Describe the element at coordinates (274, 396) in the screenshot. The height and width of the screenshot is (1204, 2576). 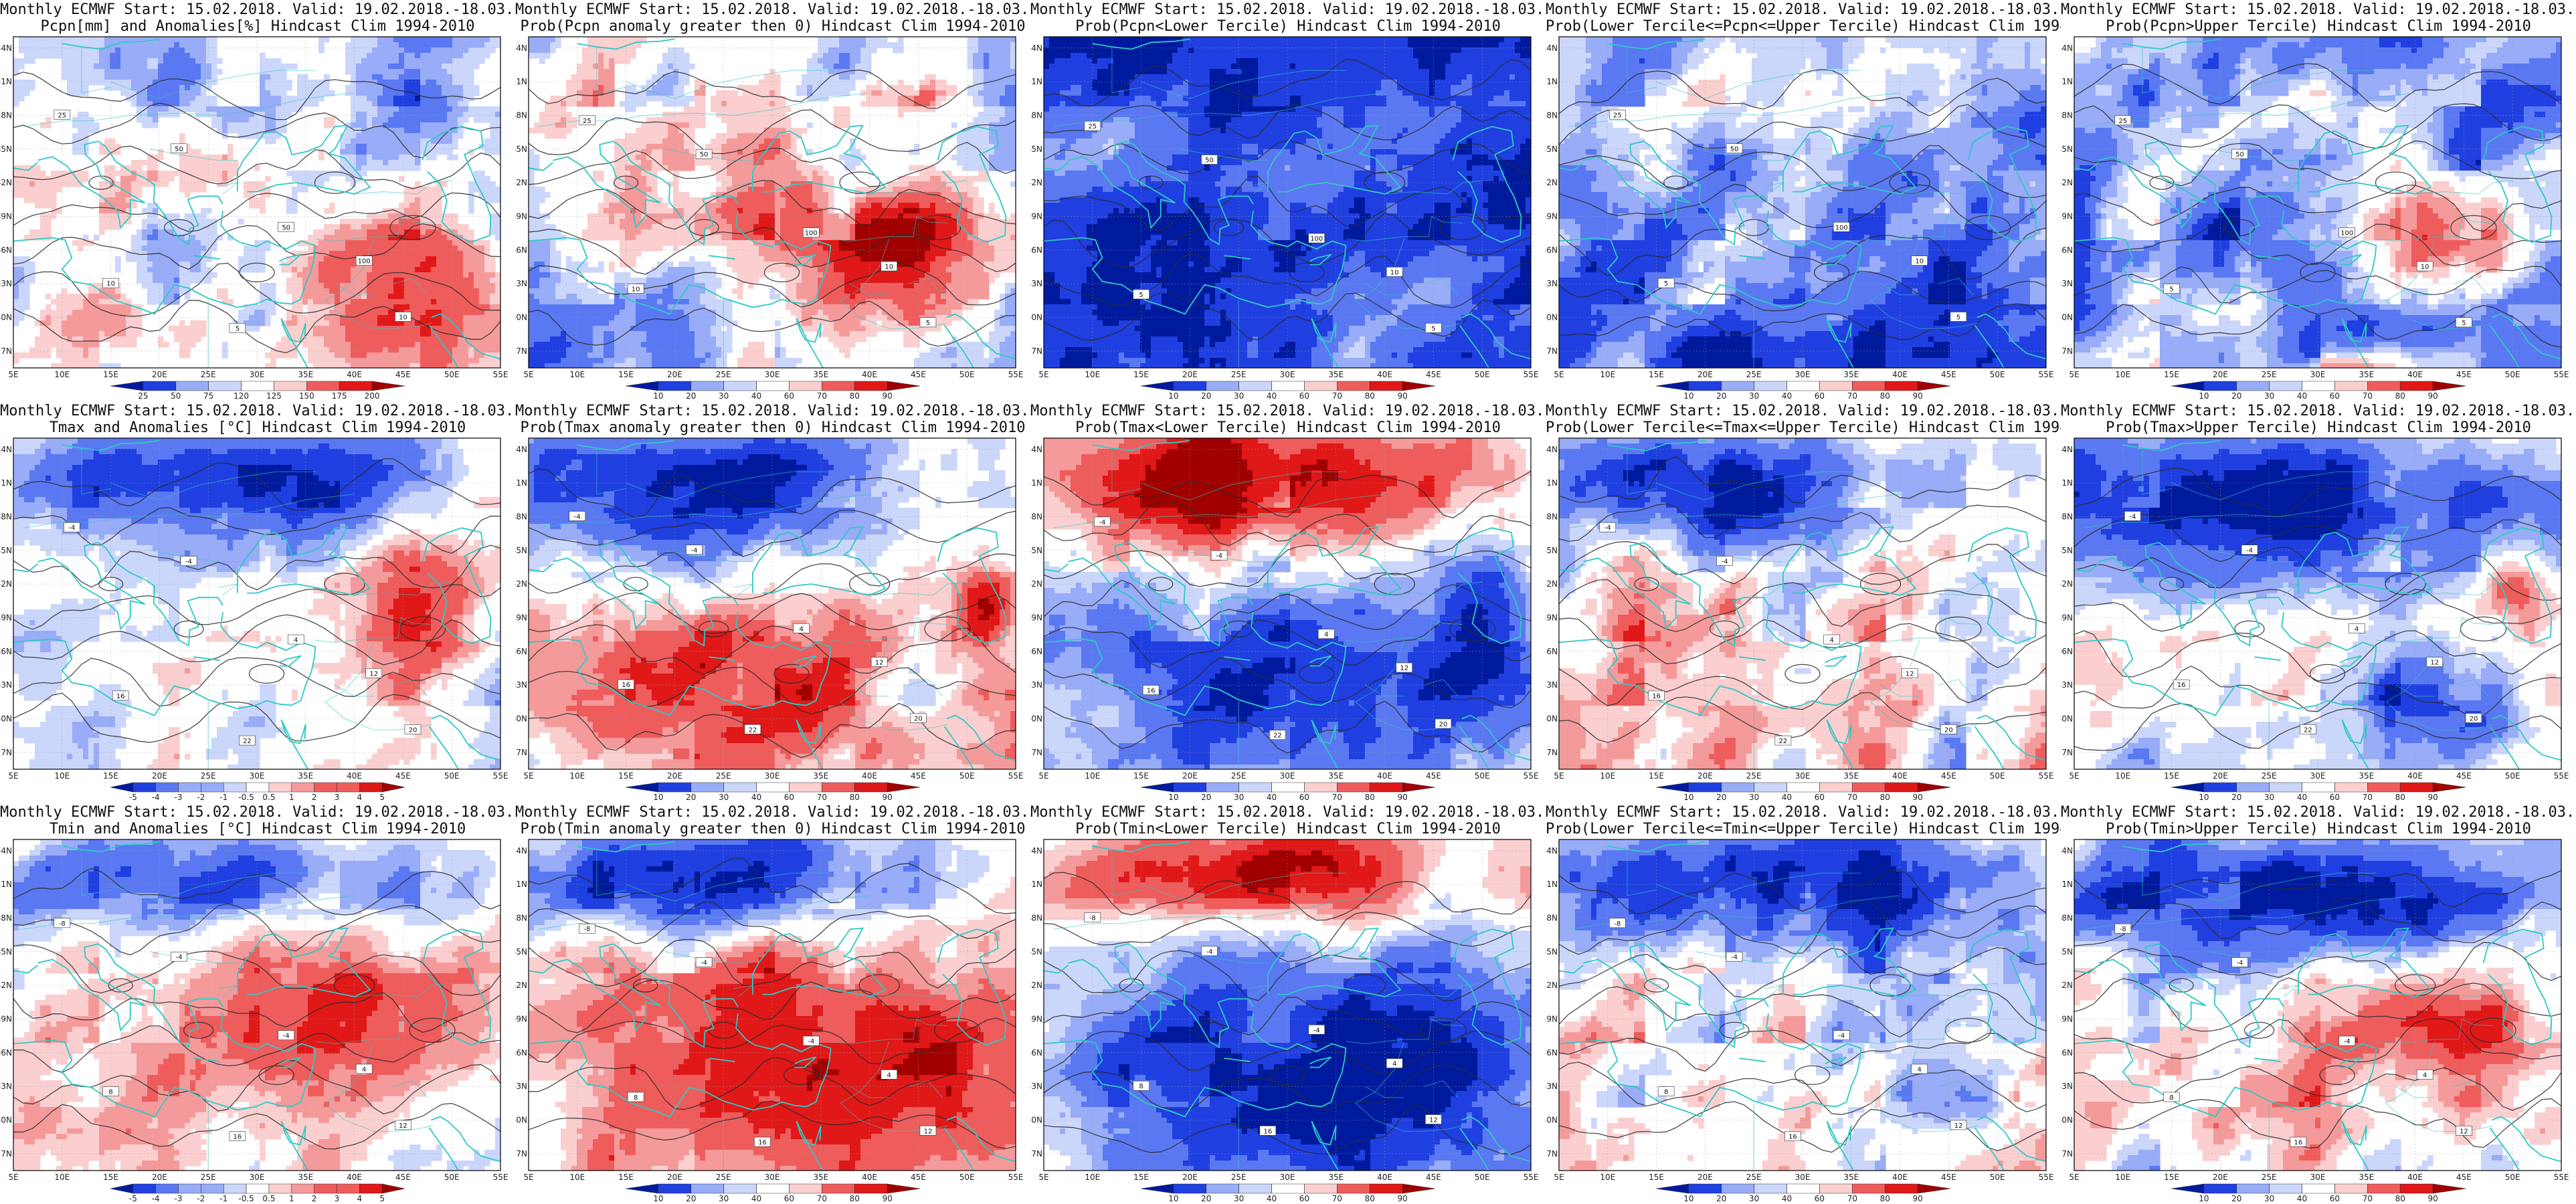
I see `colorbar-tick-label: 125` at that location.